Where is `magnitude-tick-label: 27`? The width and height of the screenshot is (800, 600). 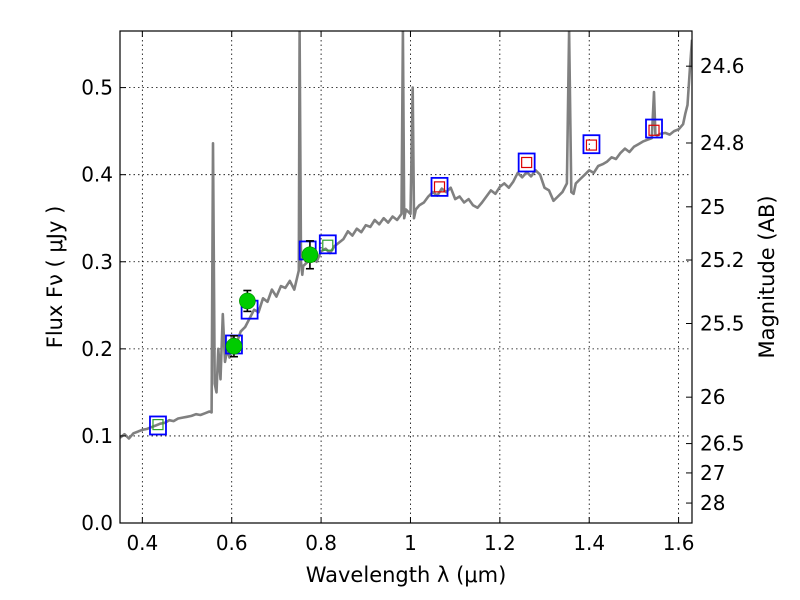
magnitude-tick-label: 27 is located at coordinates (712, 473).